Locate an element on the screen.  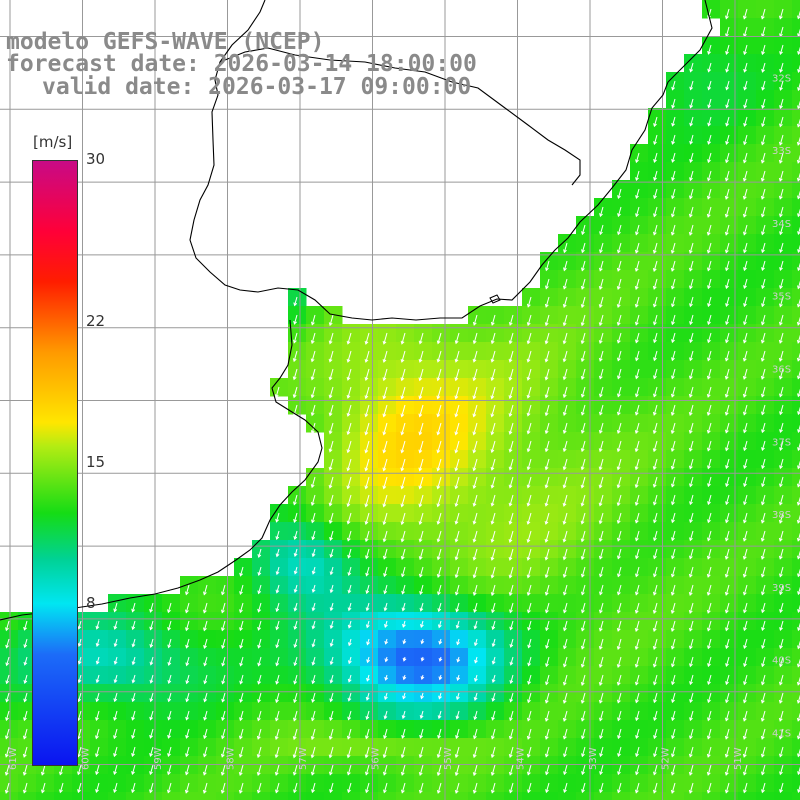
title-model: modelo GEFS-WAVE (NCEP) is located at coordinates (165, 42).